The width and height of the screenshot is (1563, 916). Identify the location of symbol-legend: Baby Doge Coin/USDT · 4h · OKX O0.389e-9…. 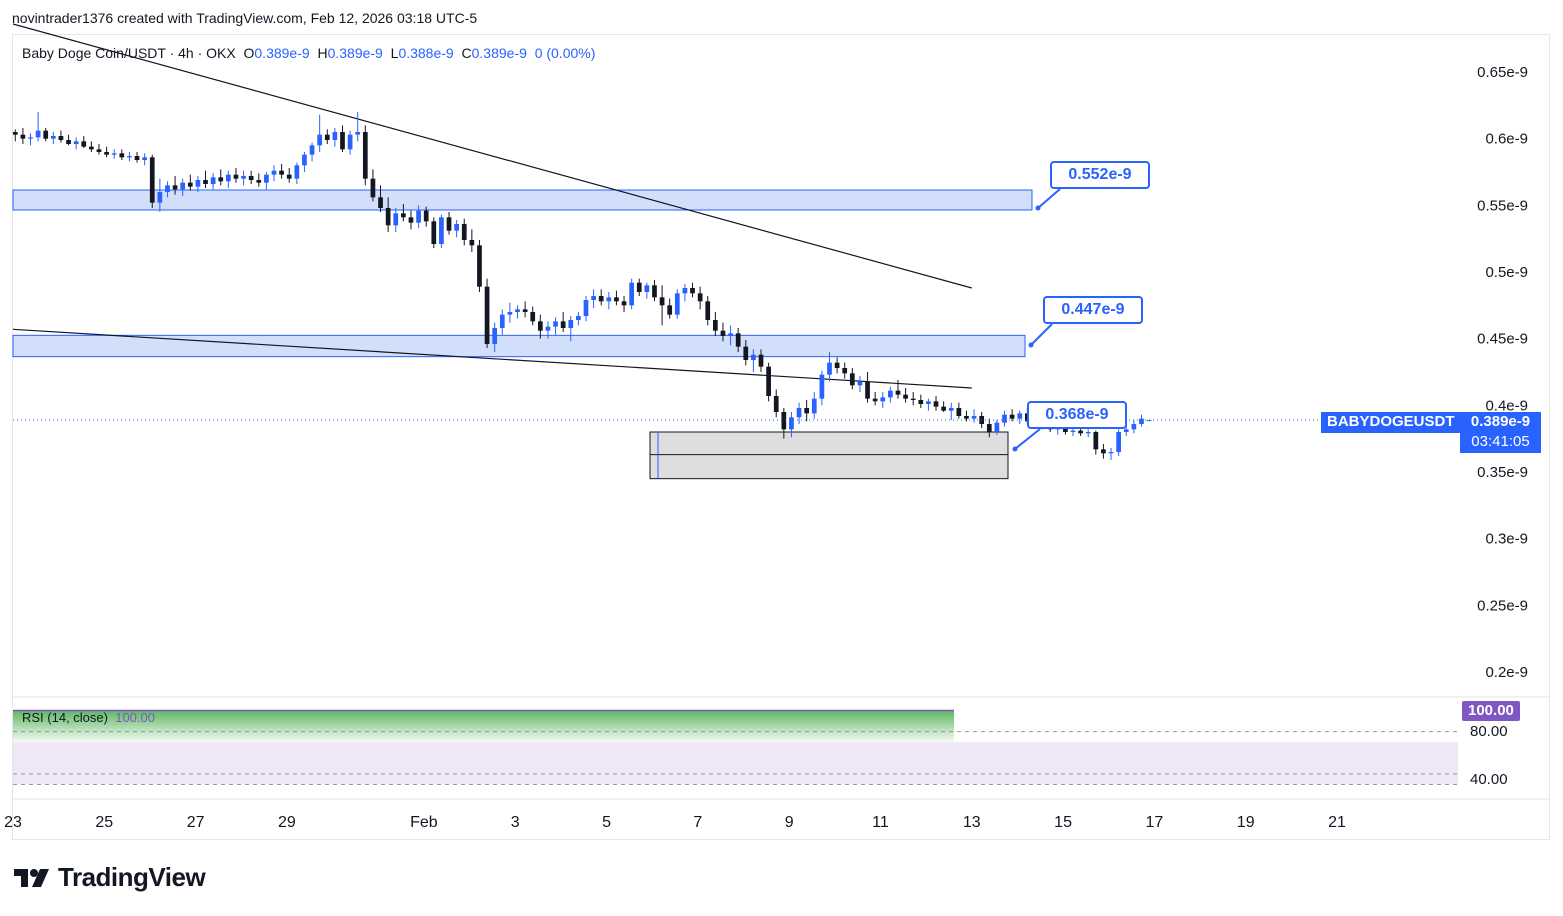
(308, 53).